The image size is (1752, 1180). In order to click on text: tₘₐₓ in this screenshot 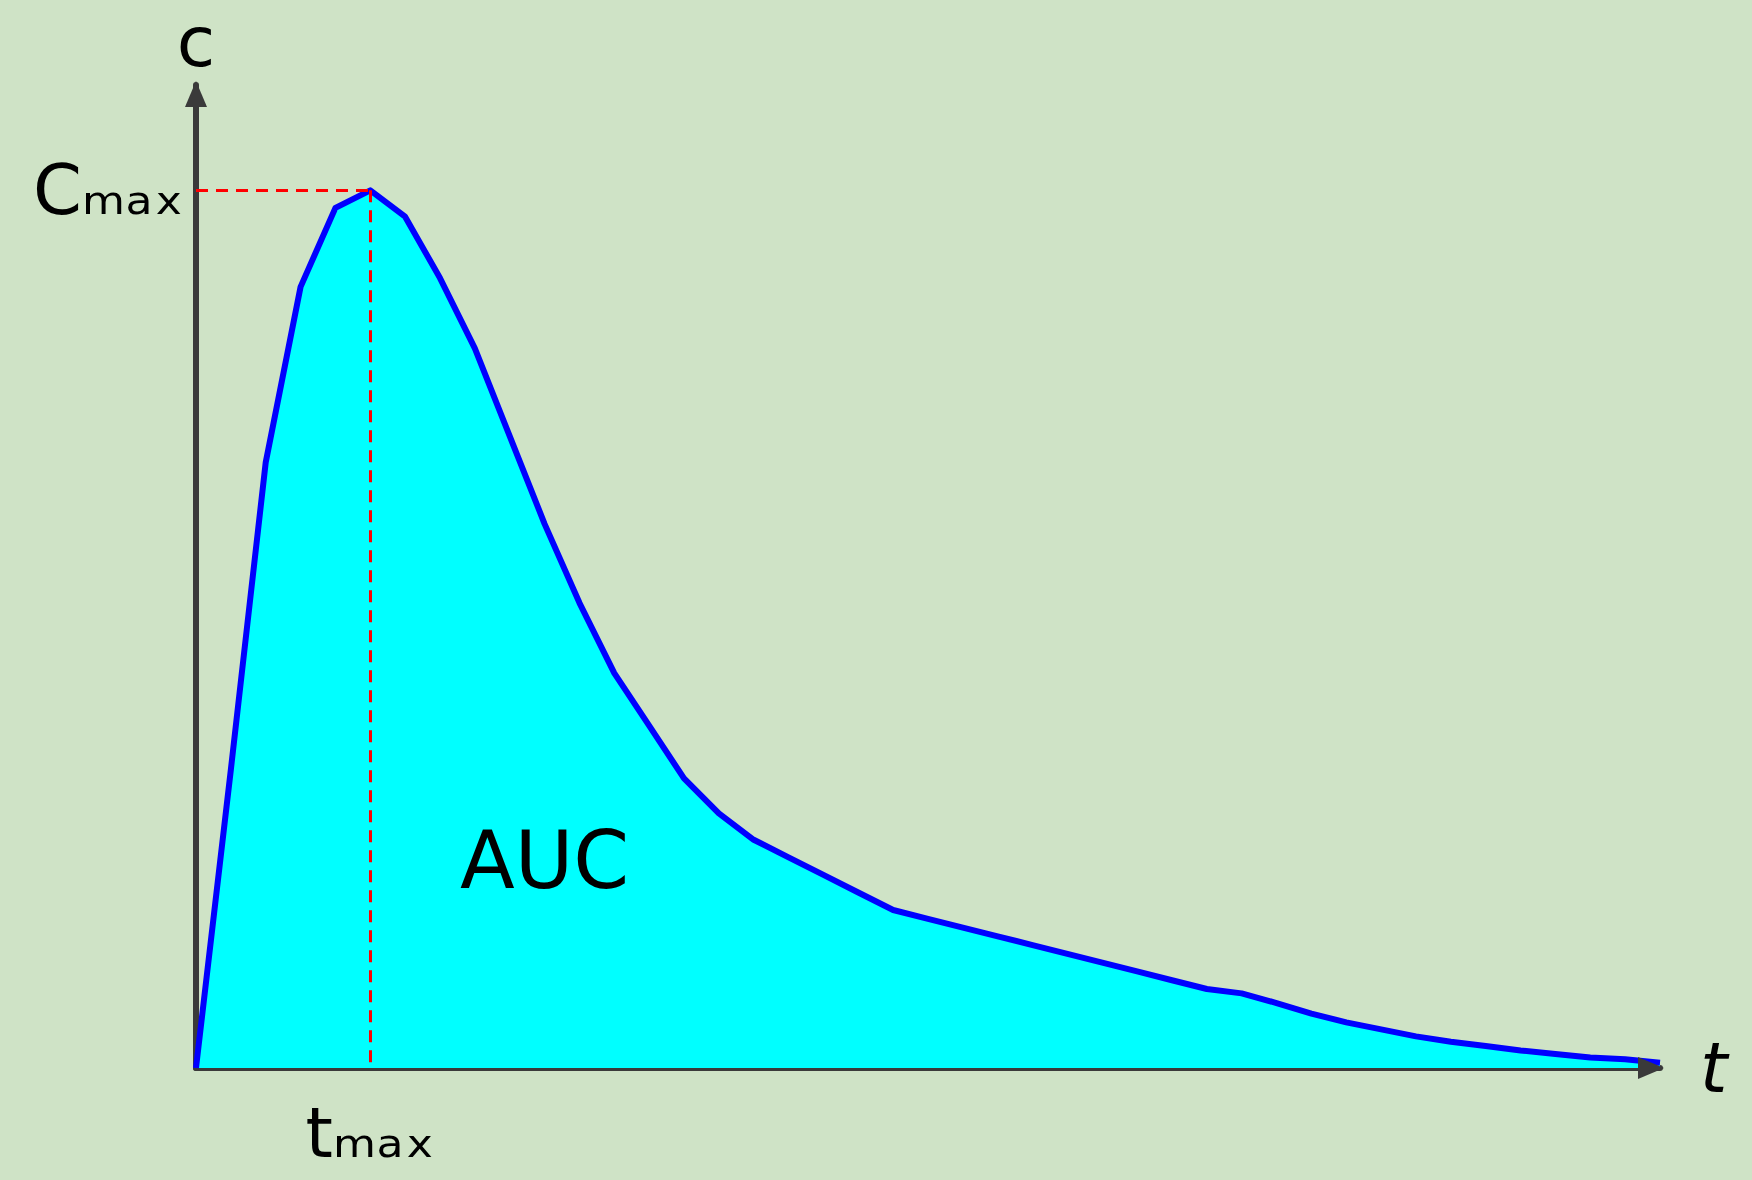, I will do `click(370, 1133)`.